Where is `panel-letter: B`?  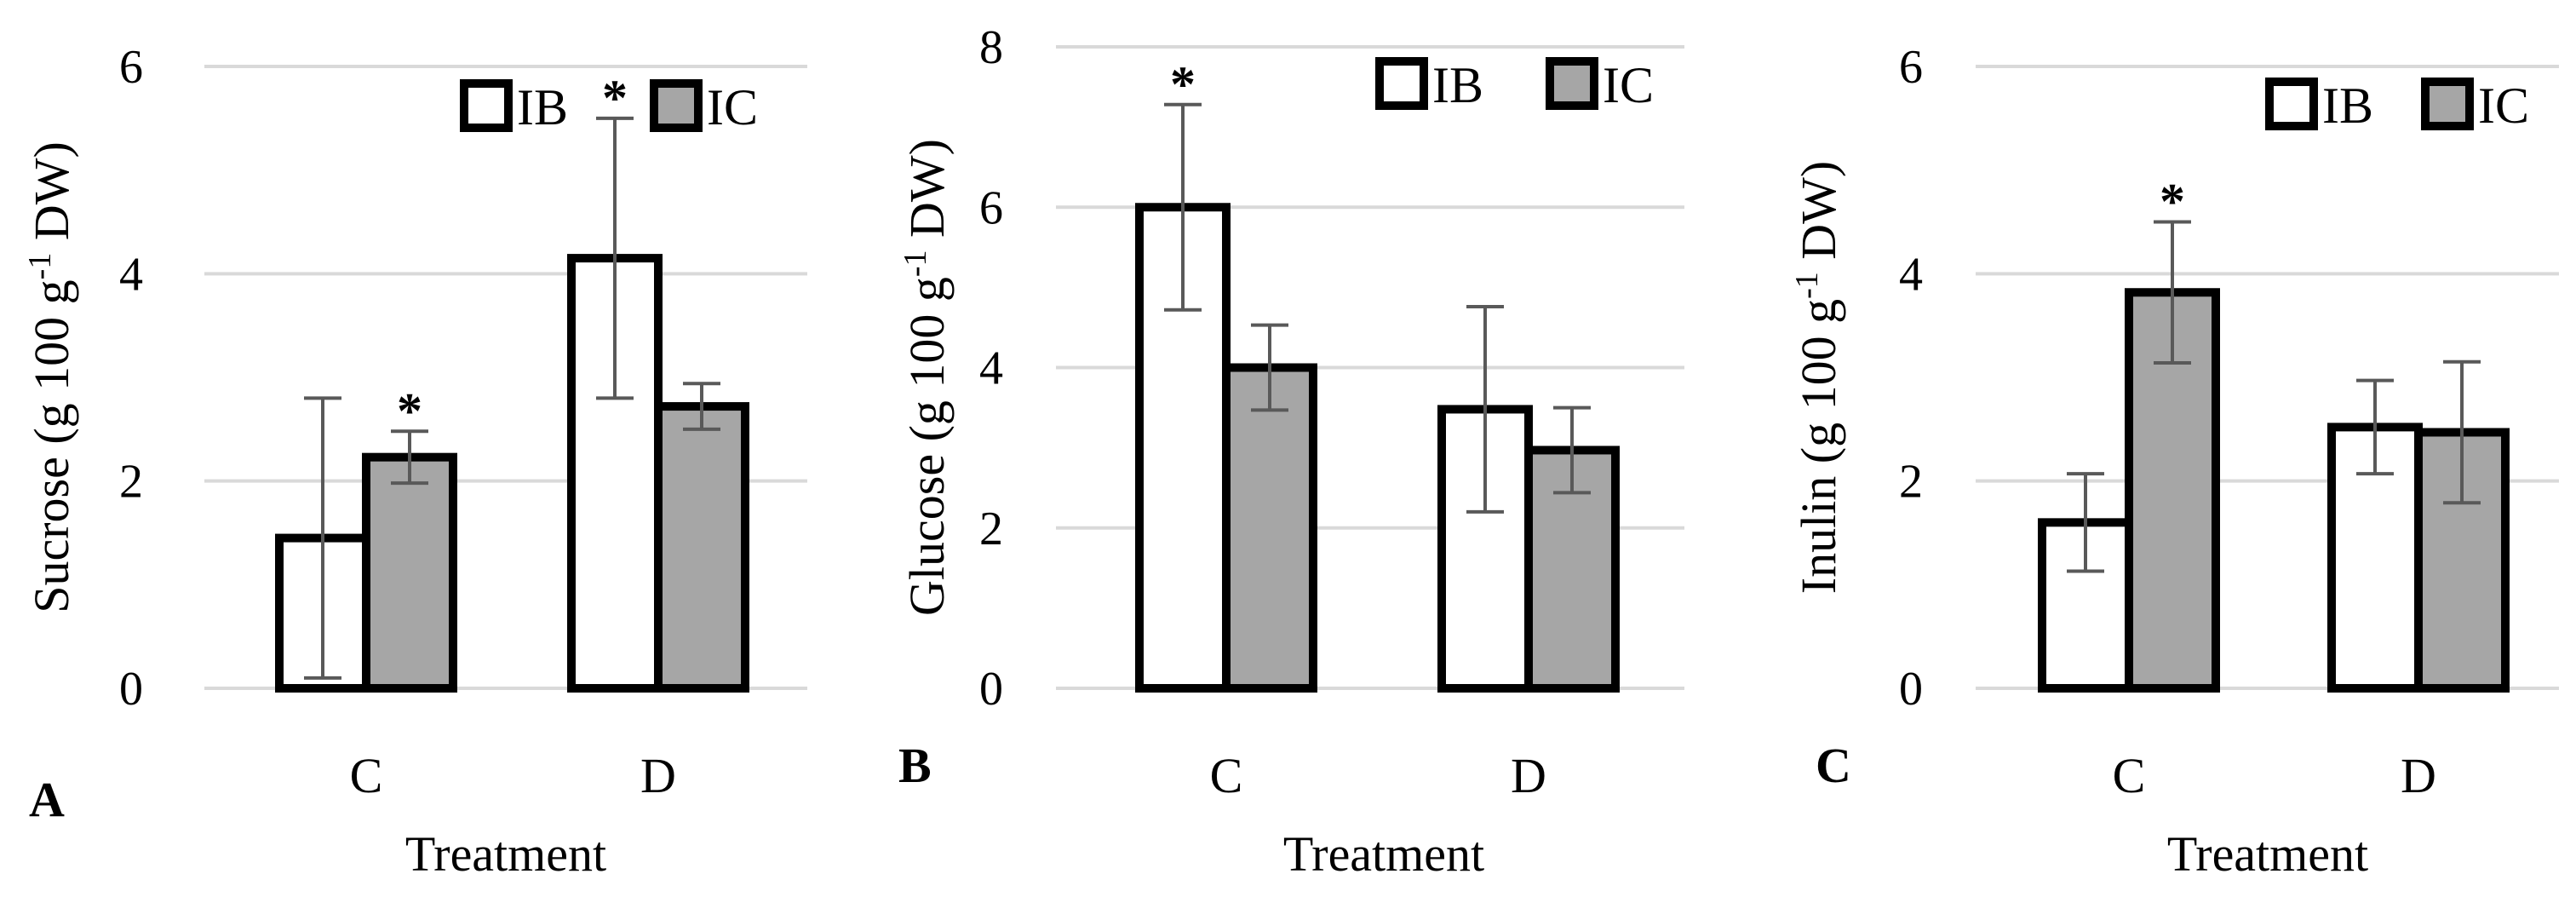 panel-letter: B is located at coordinates (915, 765).